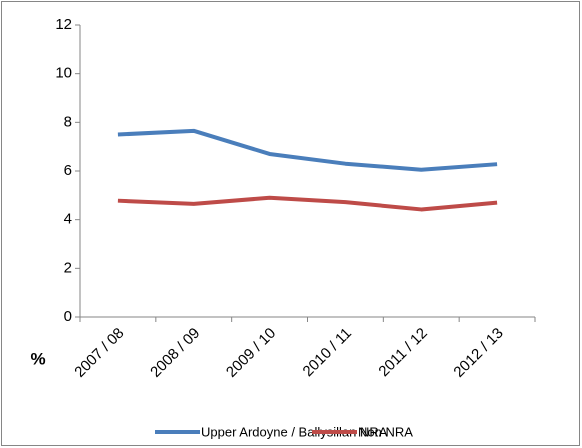 The height and width of the screenshot is (448, 582). Describe the element at coordinates (37, 358) in the screenshot. I see `y-axis-label: %` at that location.